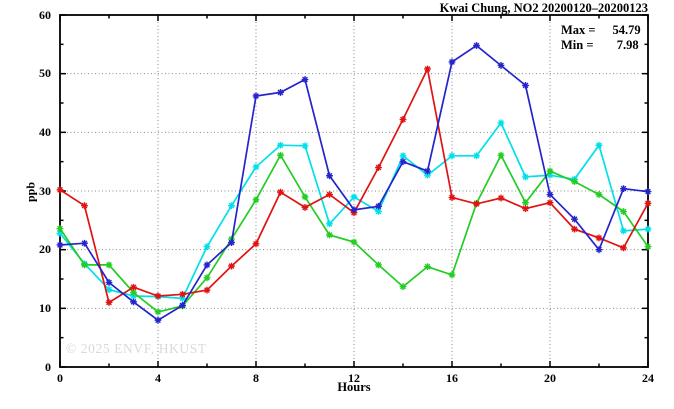 The image size is (674, 409). Describe the element at coordinates (543, 8) in the screenshot. I see `chart-title: Kwai Chung, NO2 20200120–20200123` at that location.